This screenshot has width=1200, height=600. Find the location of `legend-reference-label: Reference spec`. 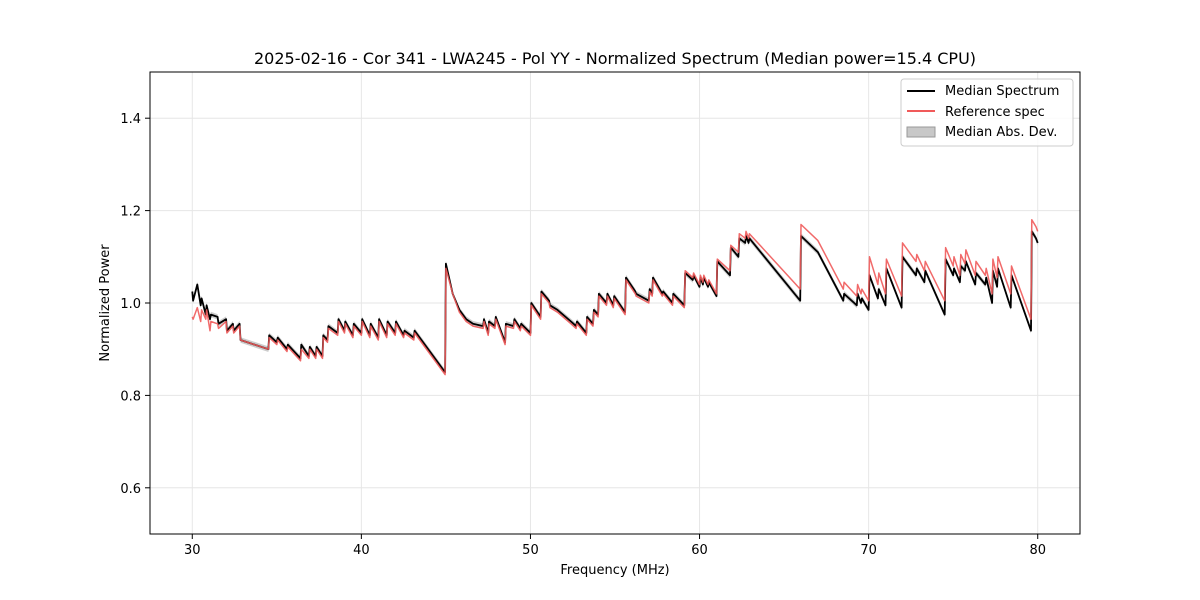

legend-reference-label: Reference spec is located at coordinates (995, 112).